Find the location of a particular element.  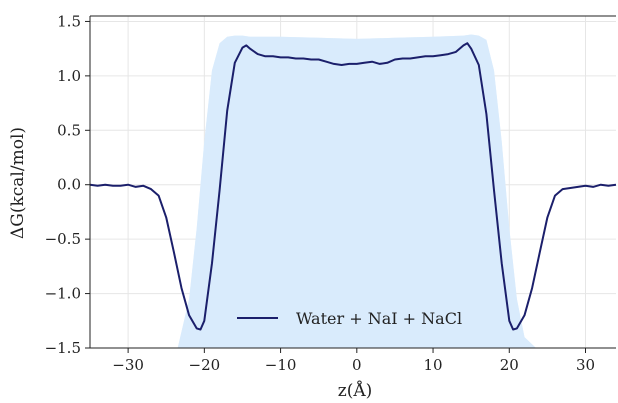

y-tick-label: −0.5 is located at coordinates (63, 239).